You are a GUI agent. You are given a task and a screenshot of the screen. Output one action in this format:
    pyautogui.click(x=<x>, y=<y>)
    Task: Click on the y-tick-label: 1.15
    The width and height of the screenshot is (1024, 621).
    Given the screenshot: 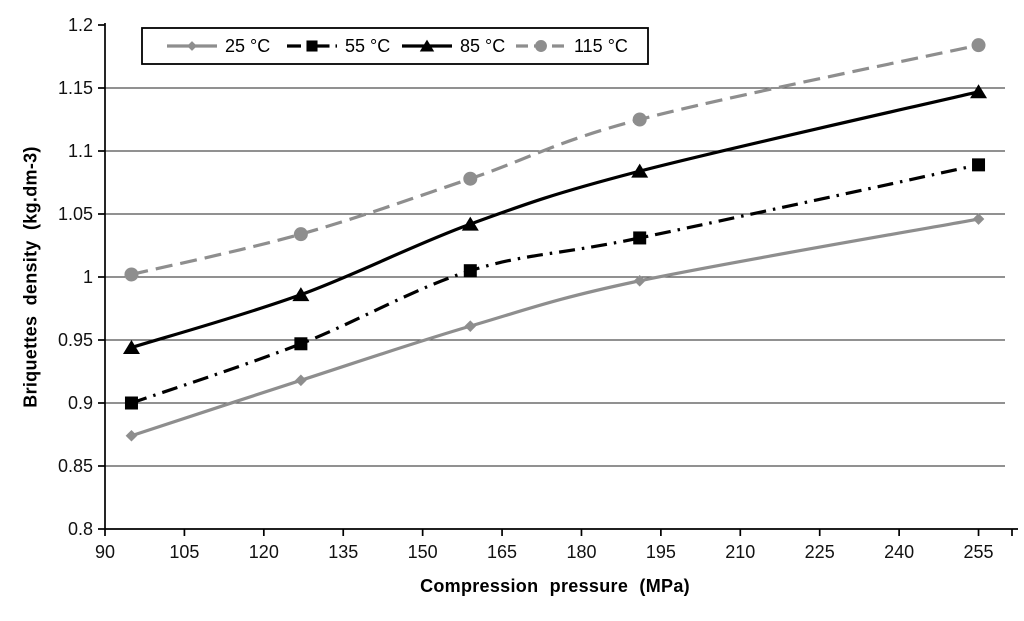 What is the action you would take?
    pyautogui.click(x=75, y=88)
    